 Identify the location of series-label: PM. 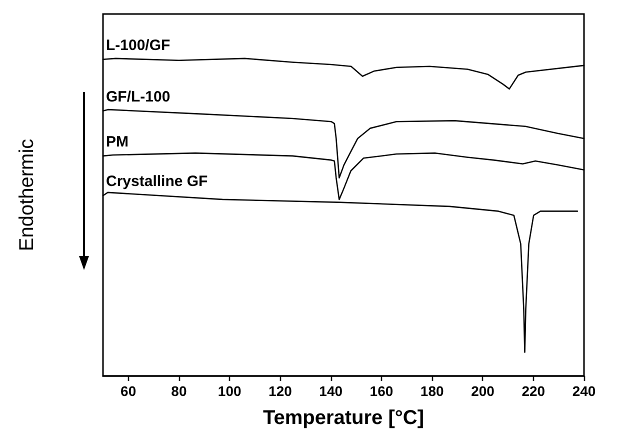
(117, 141).